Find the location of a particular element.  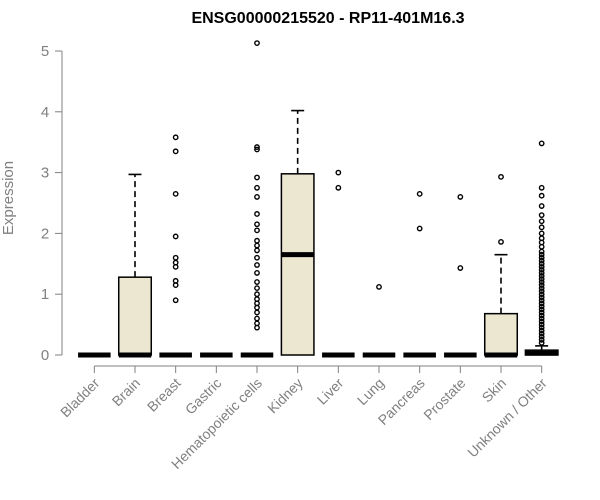

box-breast is located at coordinates (175, 246).